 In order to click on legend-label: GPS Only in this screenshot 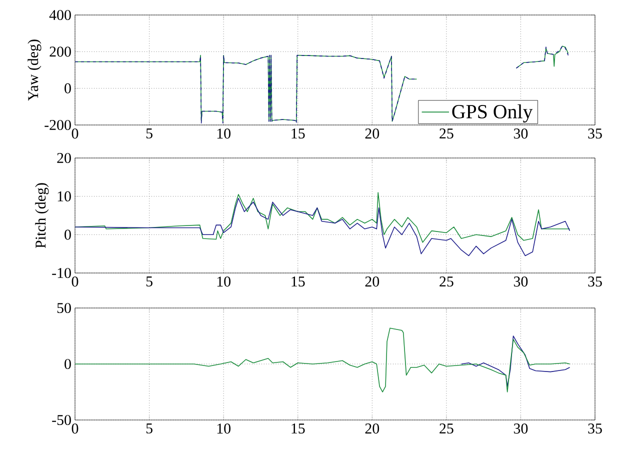, I will do `click(492, 113)`.